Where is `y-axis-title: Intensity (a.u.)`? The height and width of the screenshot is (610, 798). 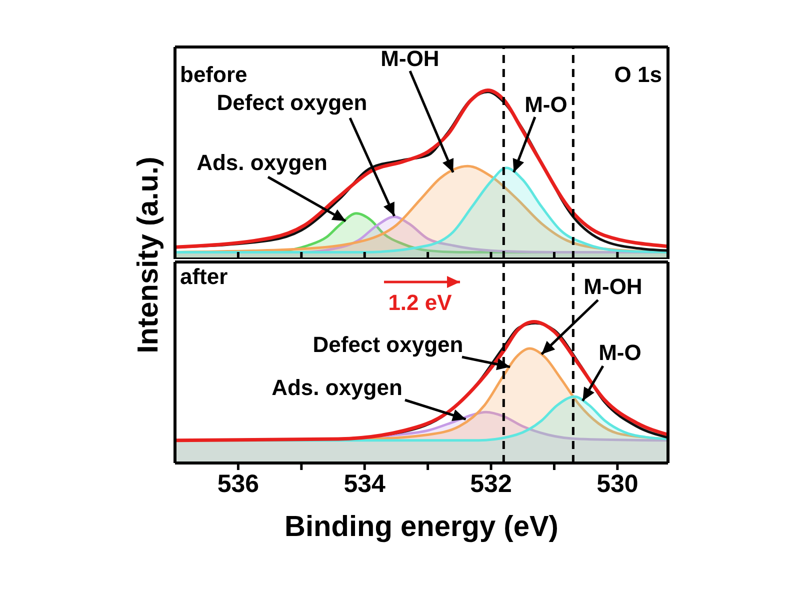
y-axis-title: Intensity (a.u.) is located at coordinates (148, 255).